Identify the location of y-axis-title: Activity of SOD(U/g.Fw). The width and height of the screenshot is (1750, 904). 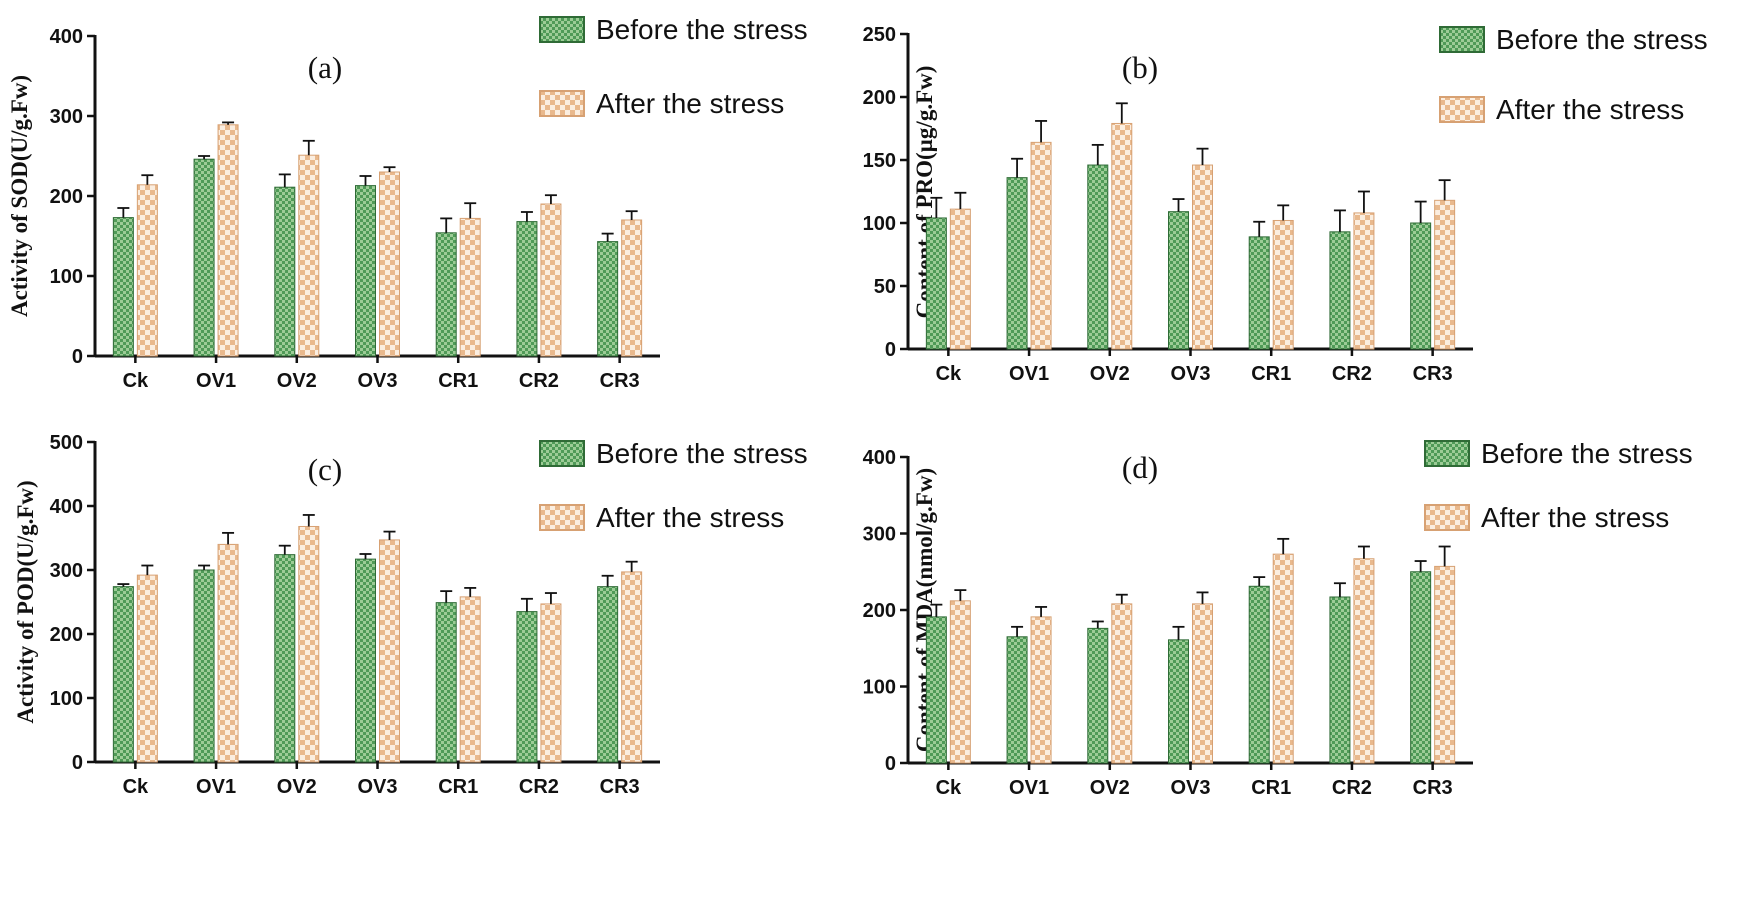
(19, 196).